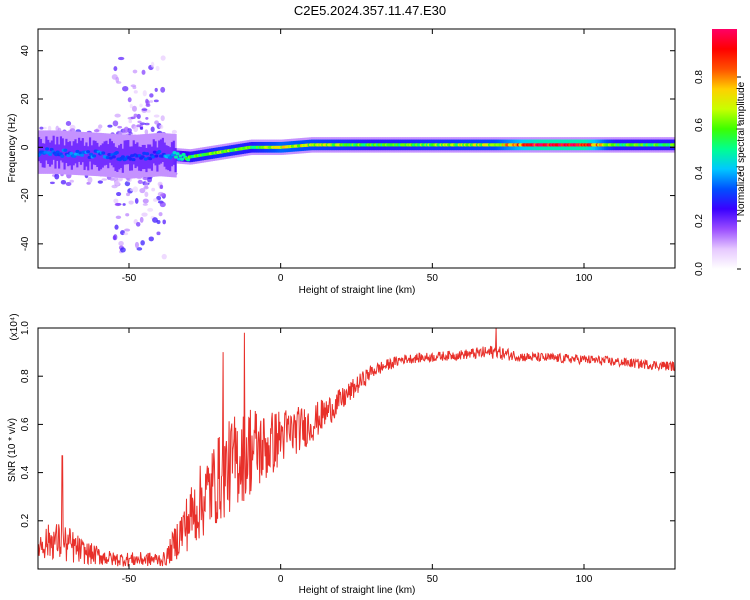 The image size is (750, 600). I want to click on colorbar-ticks: 0.0 0.2 0.4 0.6 0.8, so click(717, 173).